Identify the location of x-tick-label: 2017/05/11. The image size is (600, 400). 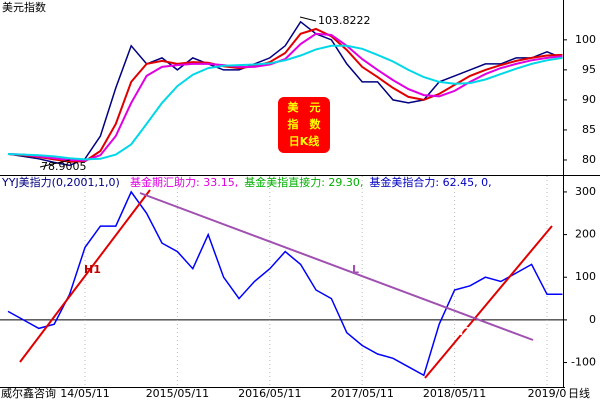
(361, 393).